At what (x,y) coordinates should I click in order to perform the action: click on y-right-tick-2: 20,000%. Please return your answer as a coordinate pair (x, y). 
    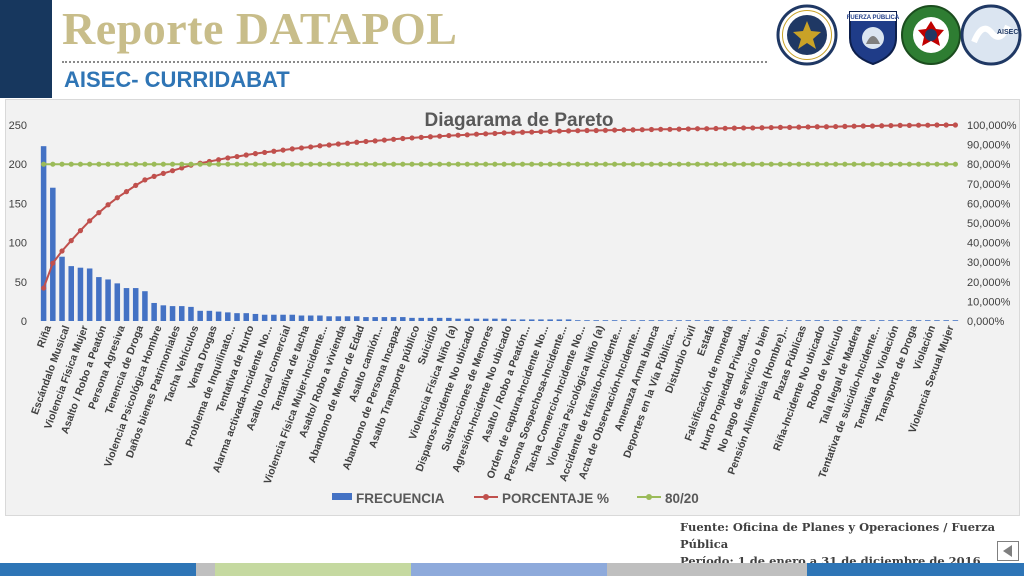
    Looking at the image, I should click on (989, 283).